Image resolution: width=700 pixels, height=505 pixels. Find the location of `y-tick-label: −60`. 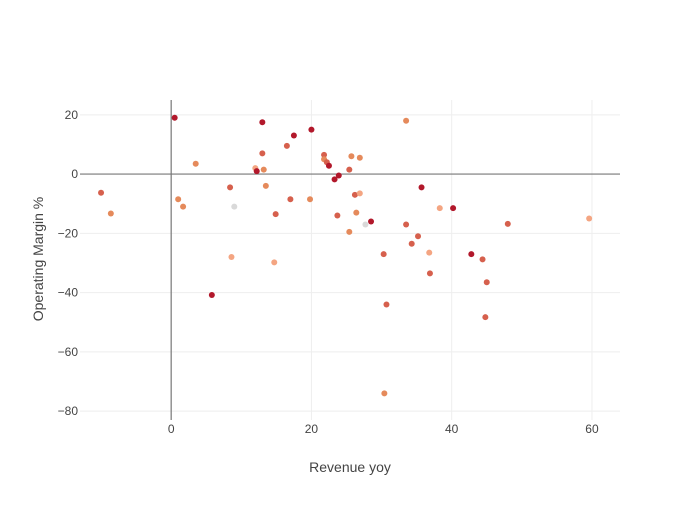

y-tick-label: −60 is located at coordinates (68, 352).